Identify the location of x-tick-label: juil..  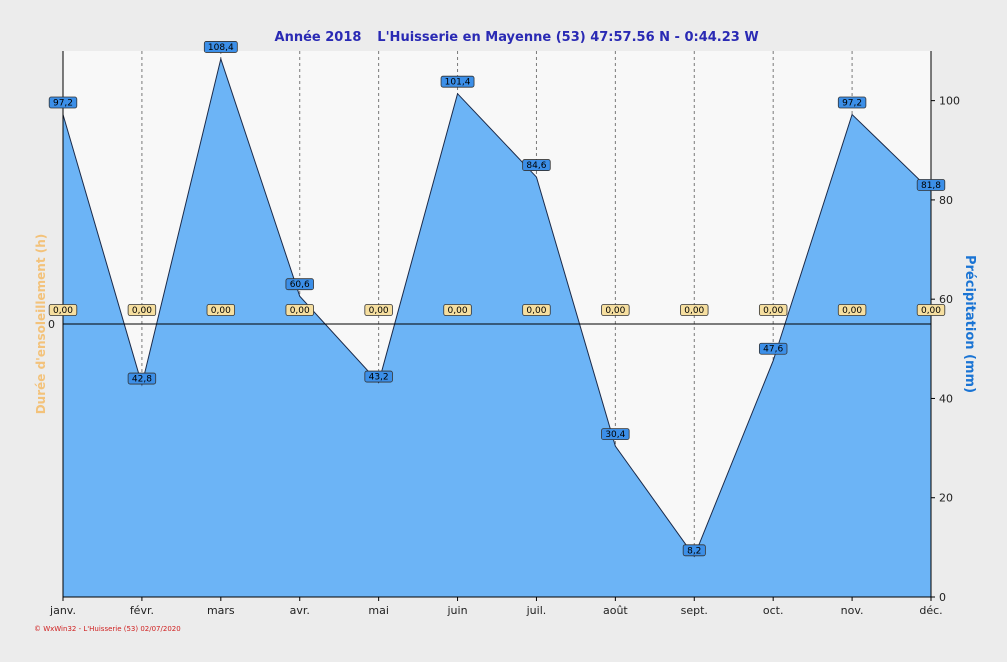
(536, 610).